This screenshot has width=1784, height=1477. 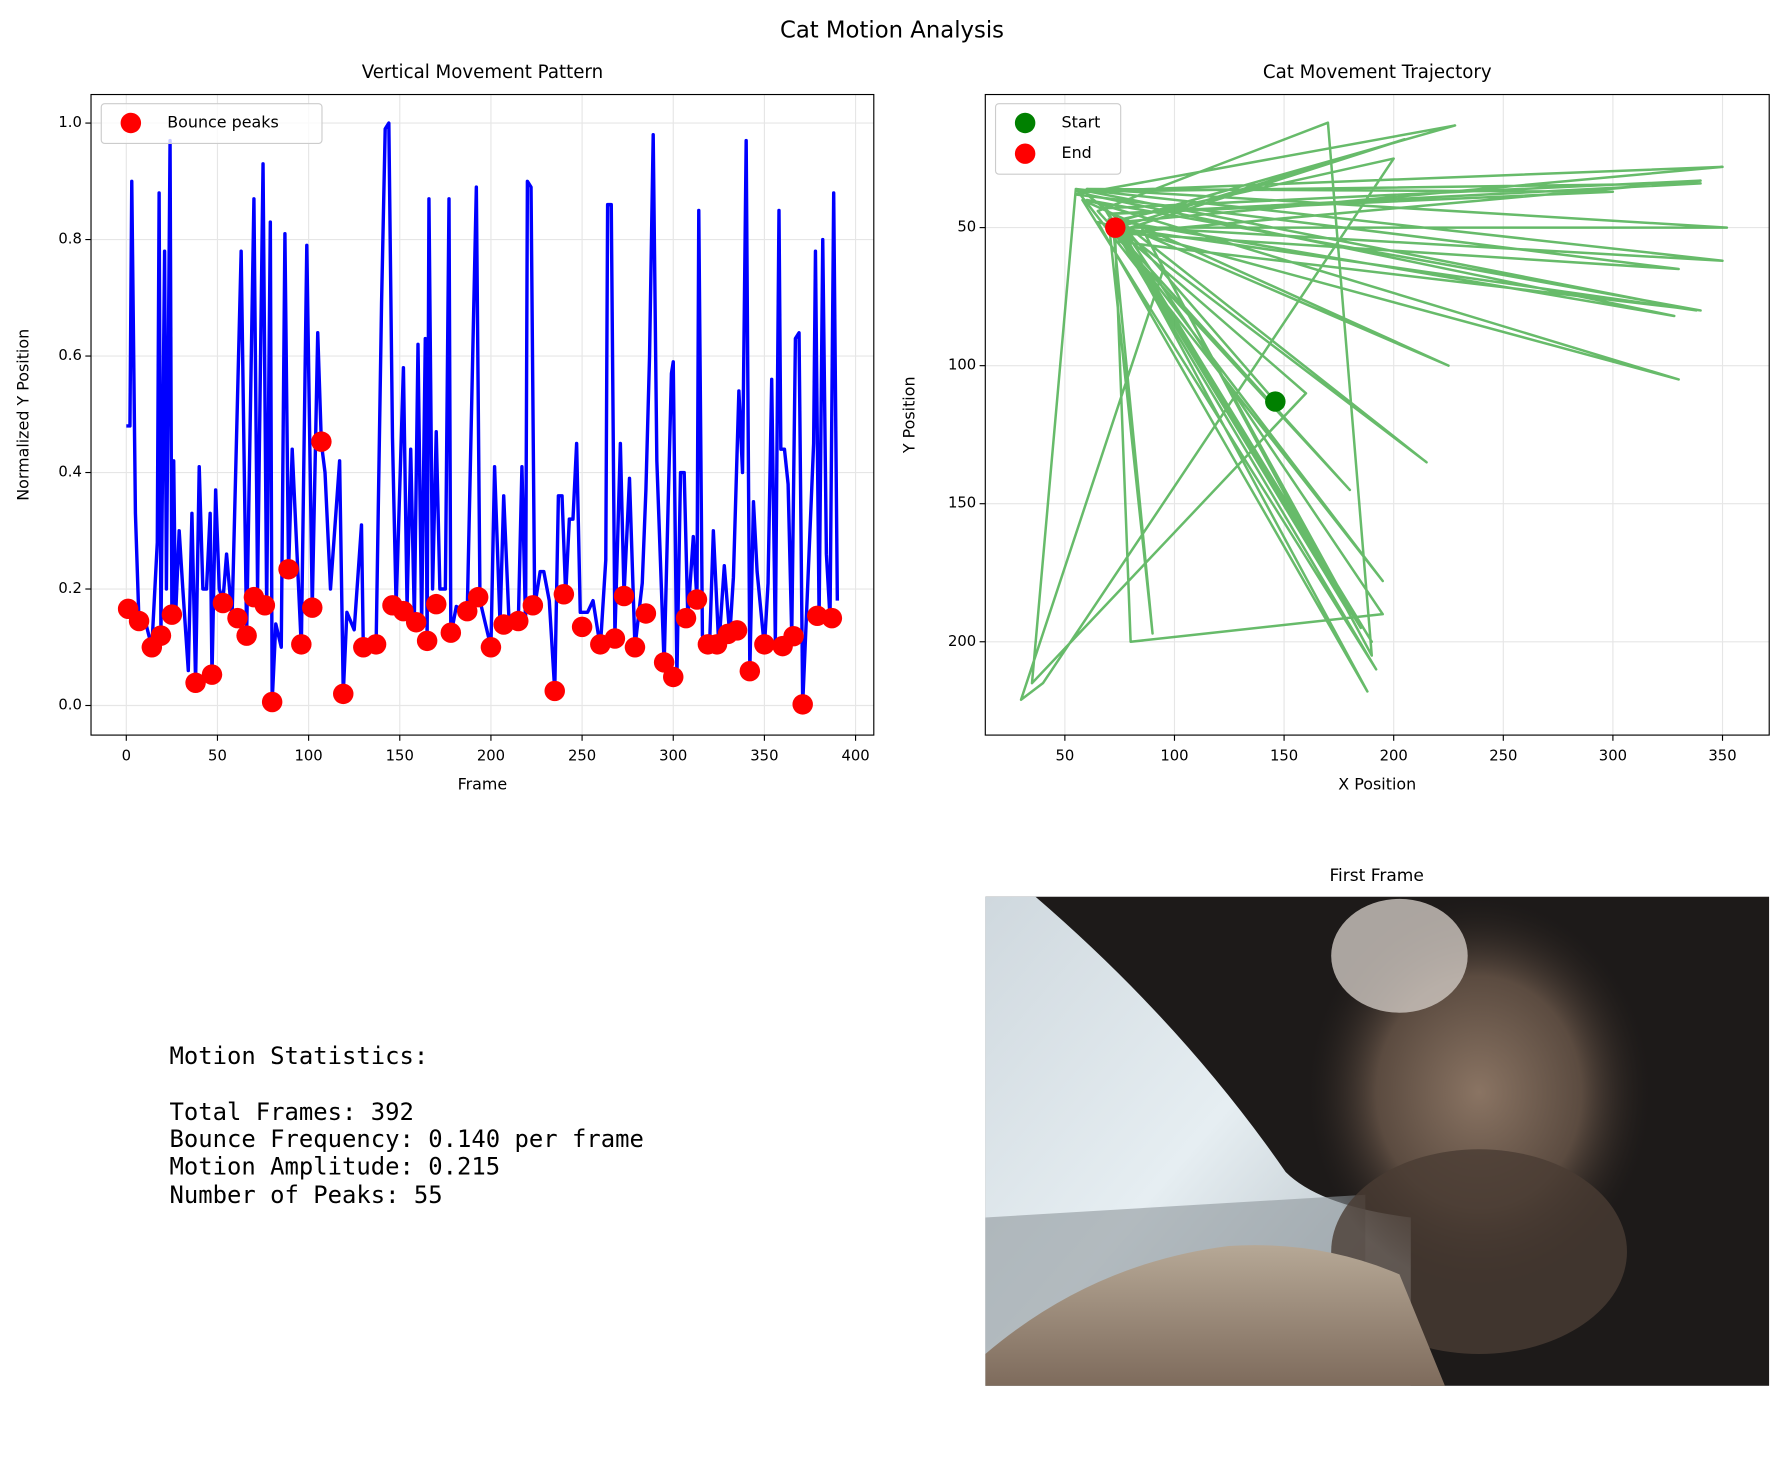 What do you see at coordinates (407, 1139) in the screenshot?
I see `stats-line: Bounce Frequency: 0.140 per frame` at bounding box center [407, 1139].